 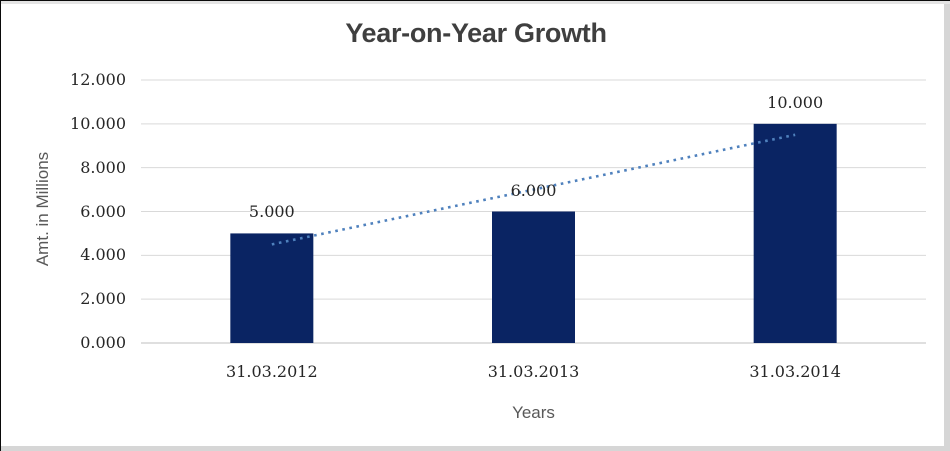 What do you see at coordinates (271, 212) in the screenshot?
I see `bar-data-label: 5.000` at bounding box center [271, 212].